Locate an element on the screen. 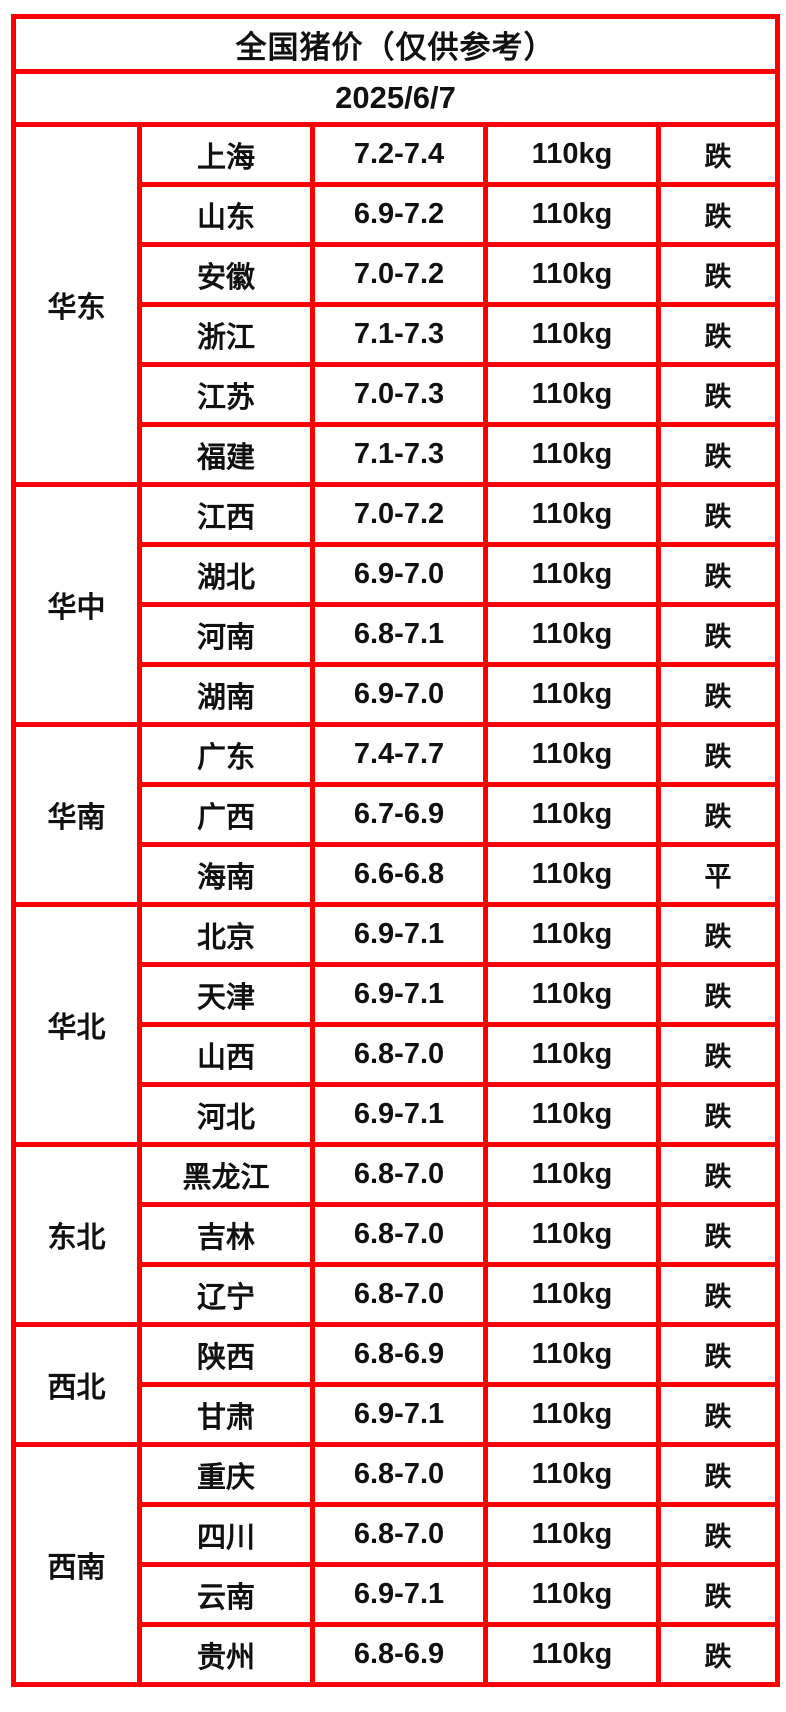  province-cell: 浙江 is located at coordinates (226, 334).